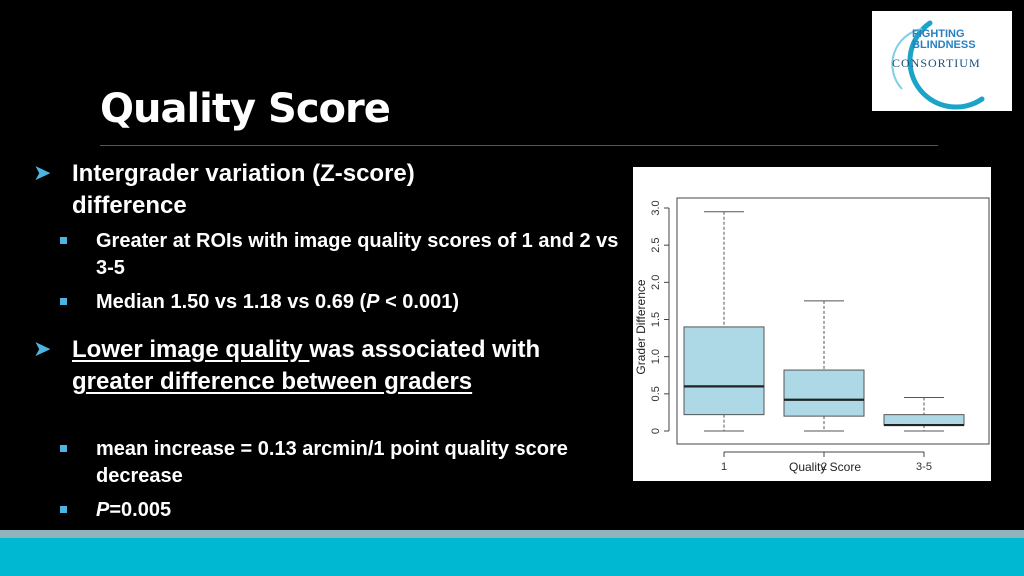 The height and width of the screenshot is (576, 1024). What do you see at coordinates (656, 356) in the screenshot?
I see `y-tick-label: 1.0` at bounding box center [656, 356].